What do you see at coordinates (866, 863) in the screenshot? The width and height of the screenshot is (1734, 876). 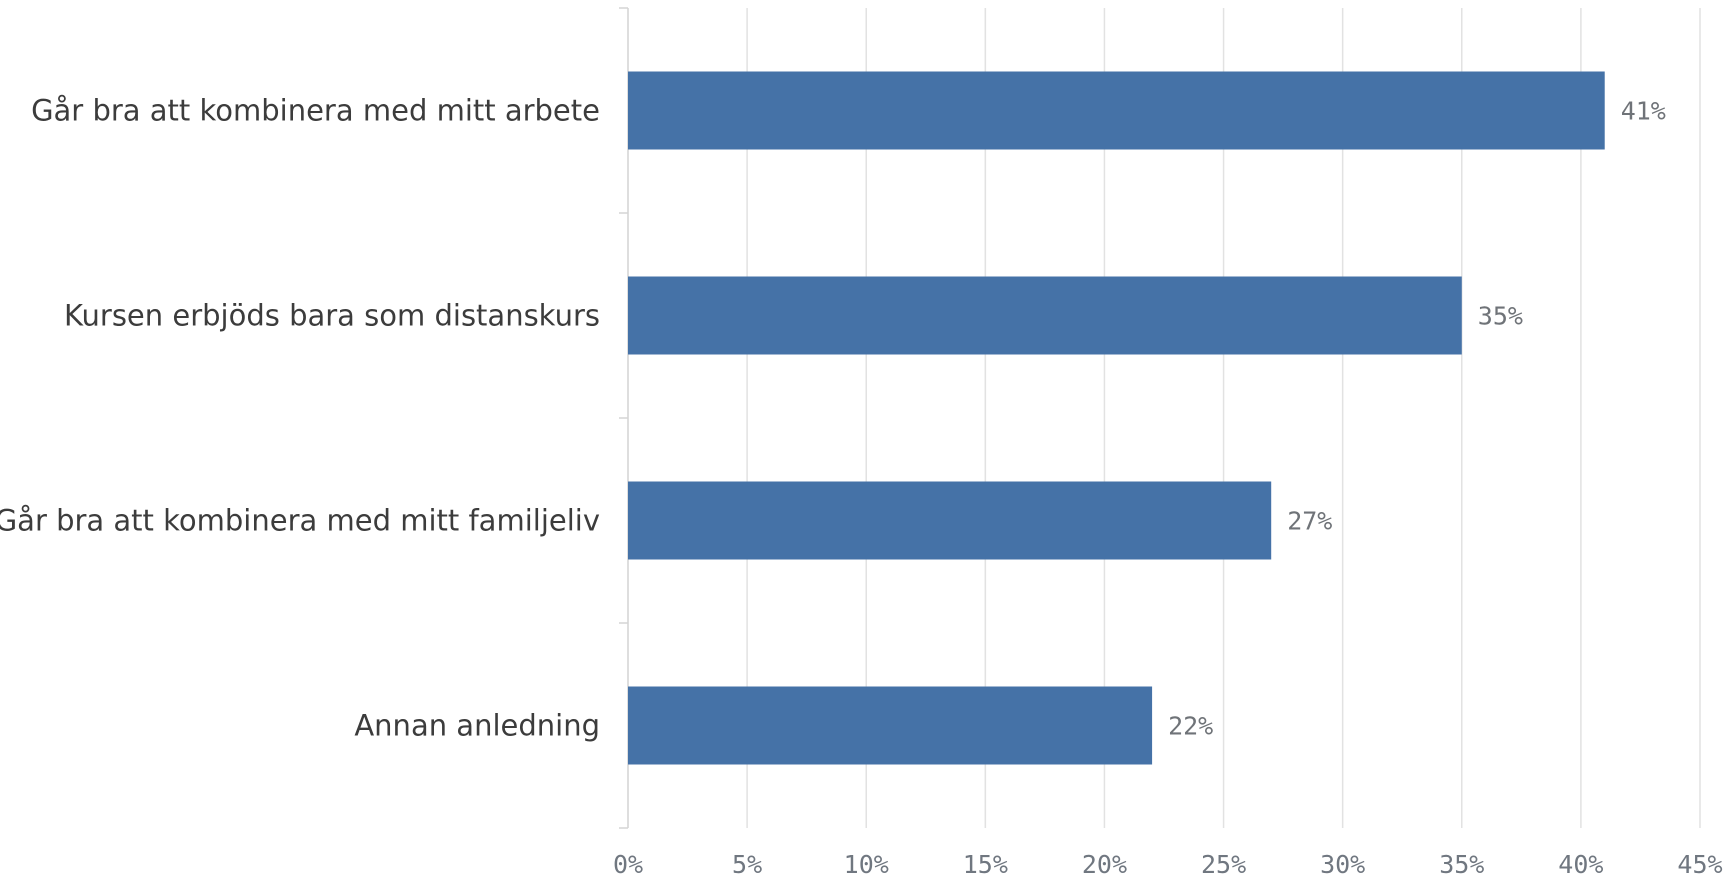 I see `x-tick-label: 10%` at bounding box center [866, 863].